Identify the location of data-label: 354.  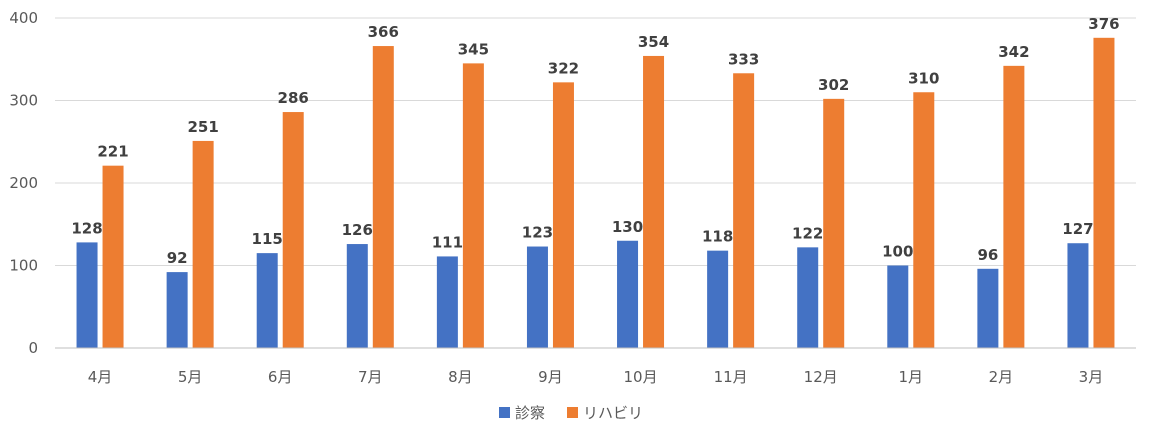
(653, 42).